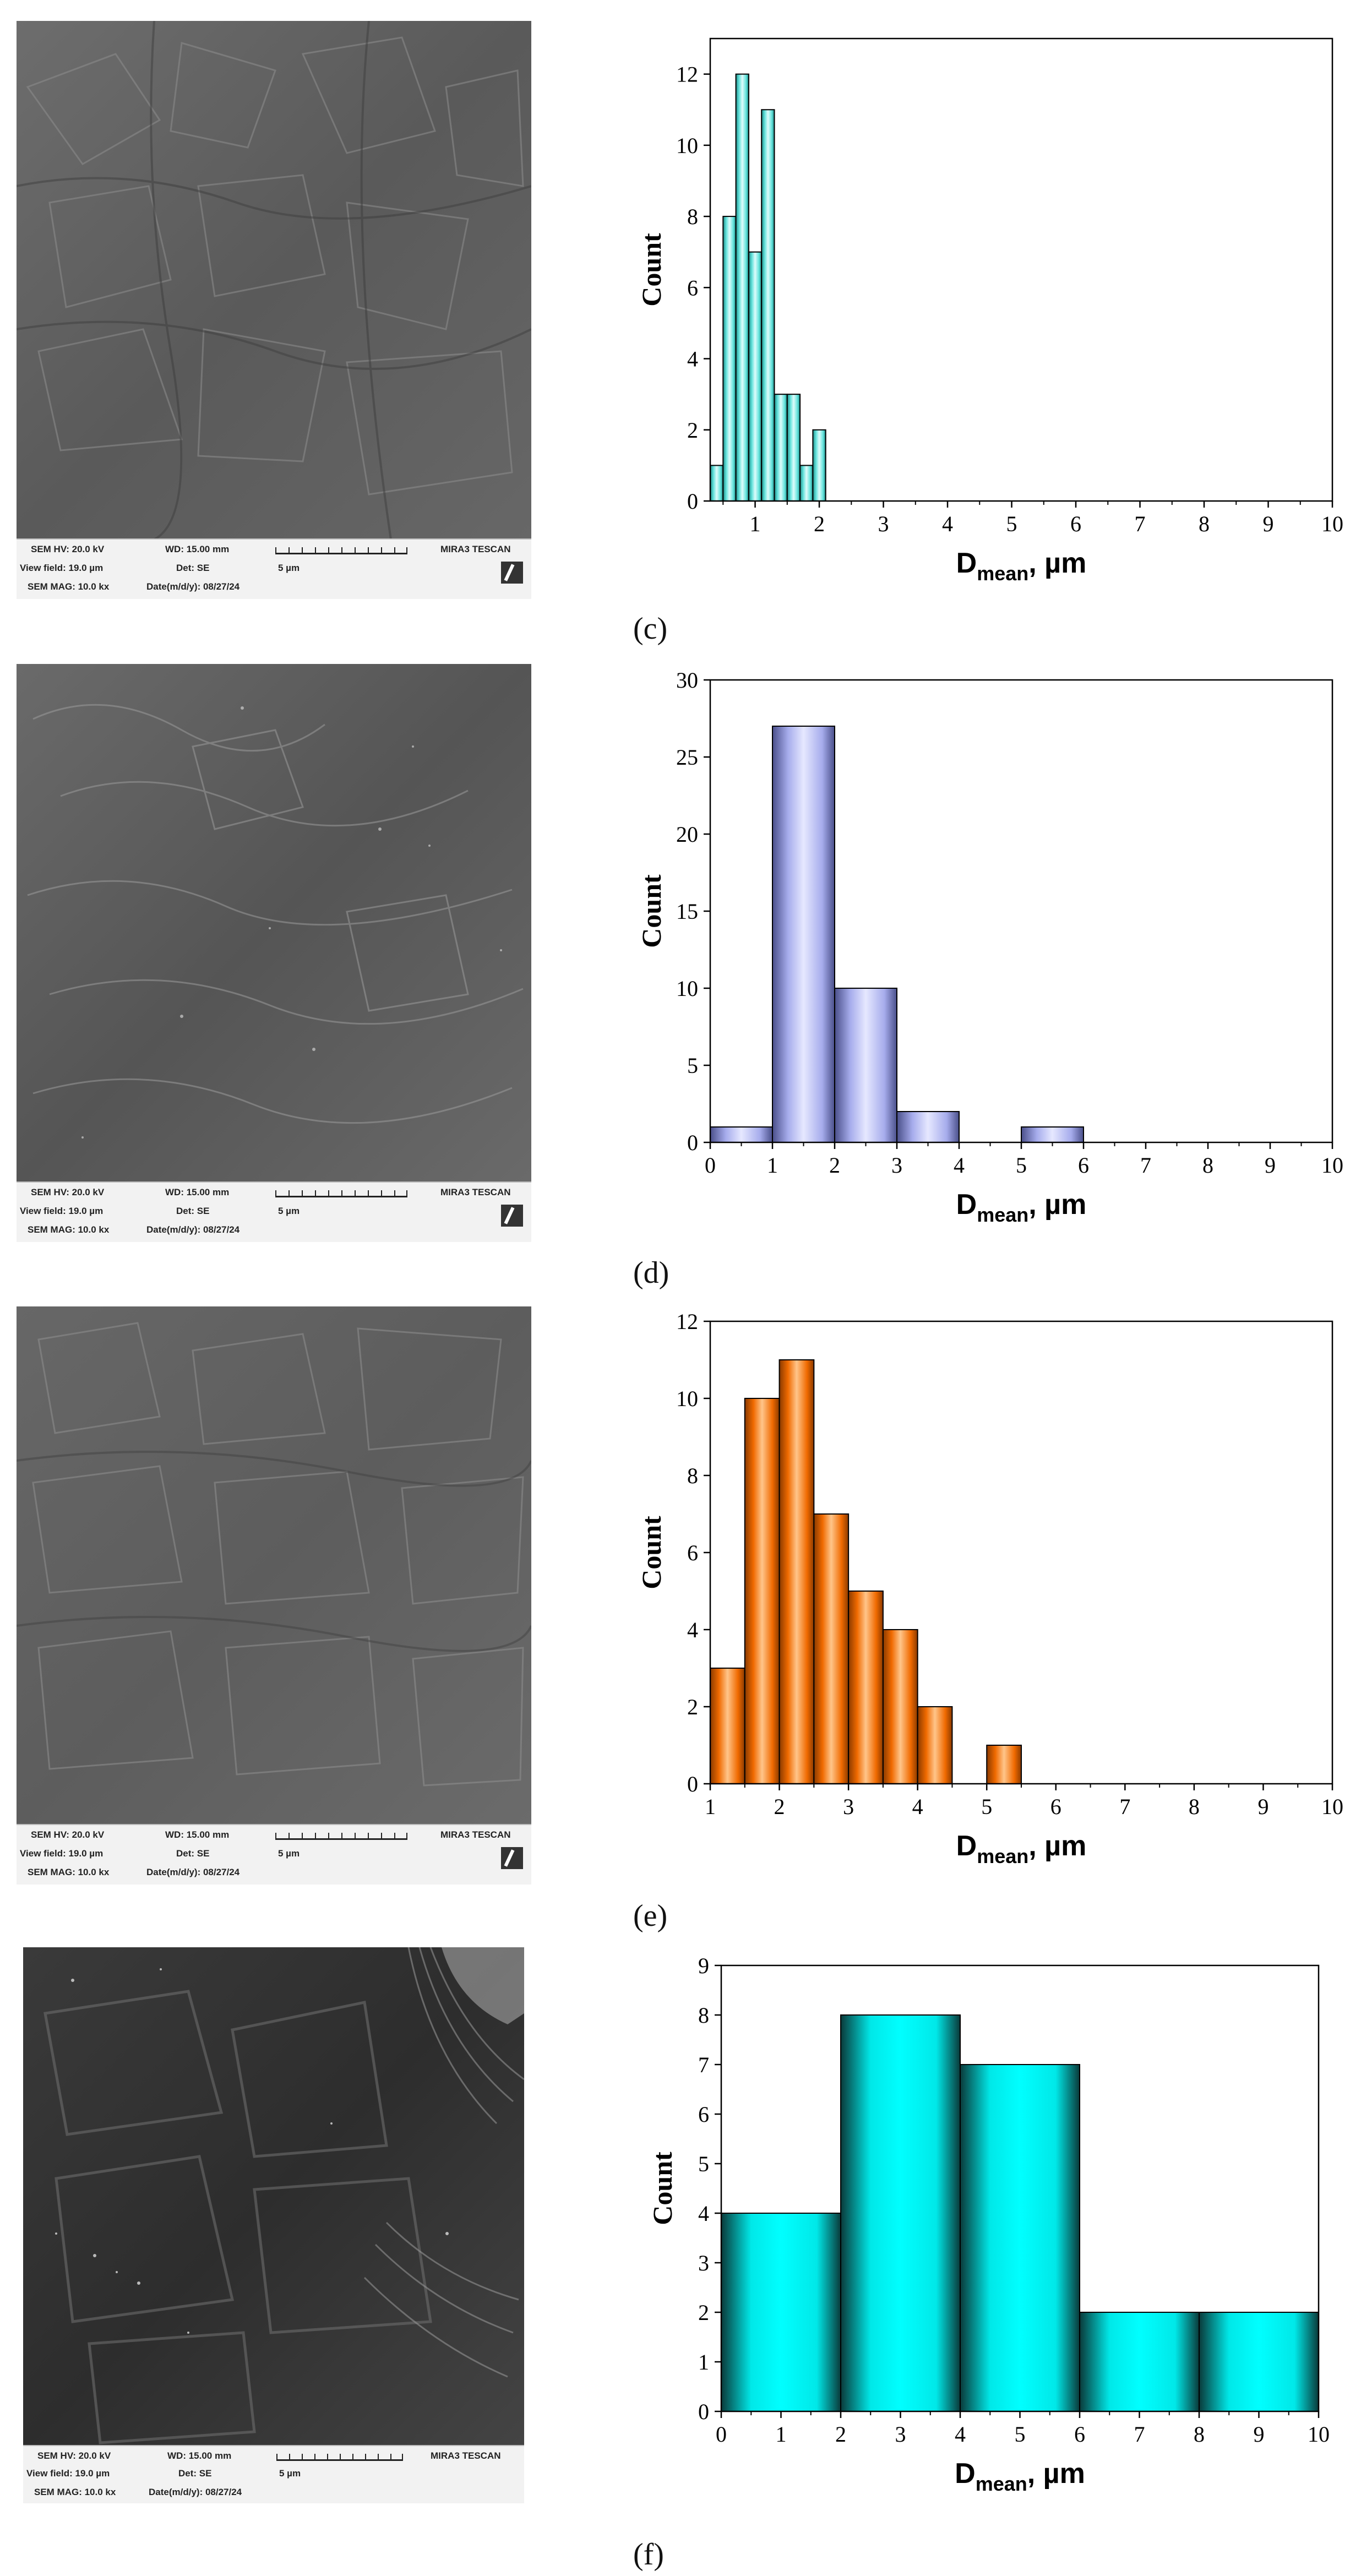 This screenshot has width=1361, height=2576. What do you see at coordinates (687, 680) in the screenshot?
I see `y-tick-label: 30` at bounding box center [687, 680].